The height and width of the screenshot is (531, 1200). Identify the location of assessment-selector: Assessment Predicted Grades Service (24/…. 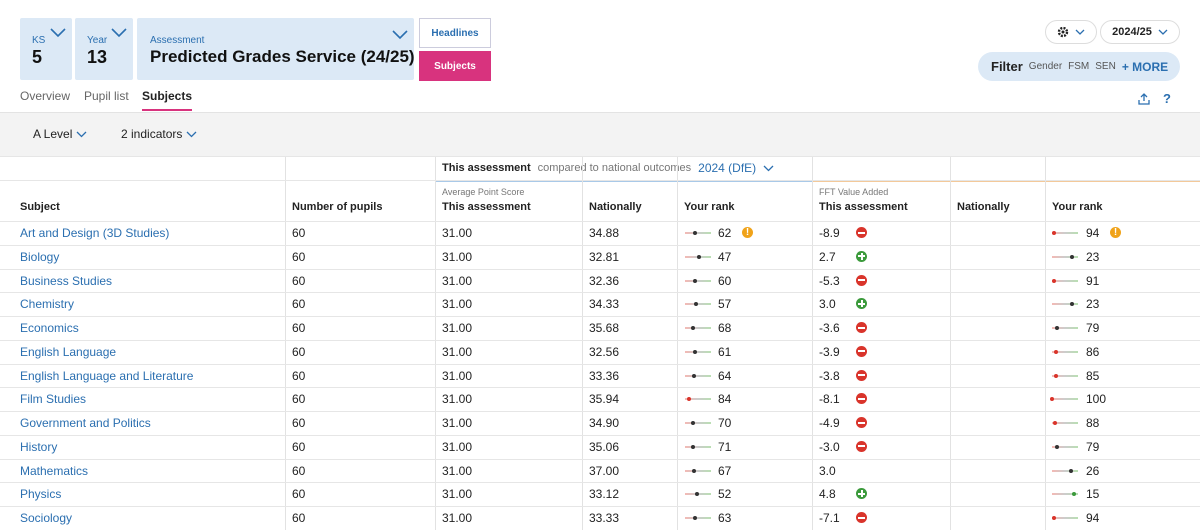
(276, 49).